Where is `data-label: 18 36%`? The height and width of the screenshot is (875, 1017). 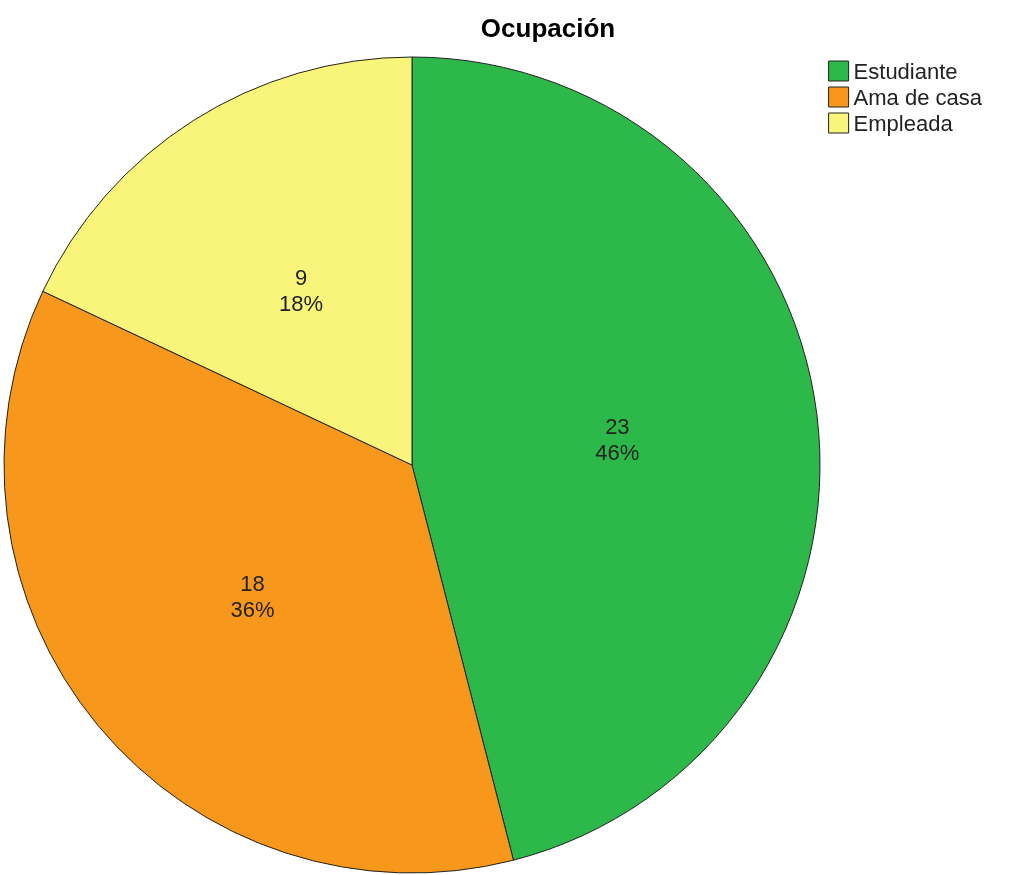 data-label: 18 36% is located at coordinates (252, 597).